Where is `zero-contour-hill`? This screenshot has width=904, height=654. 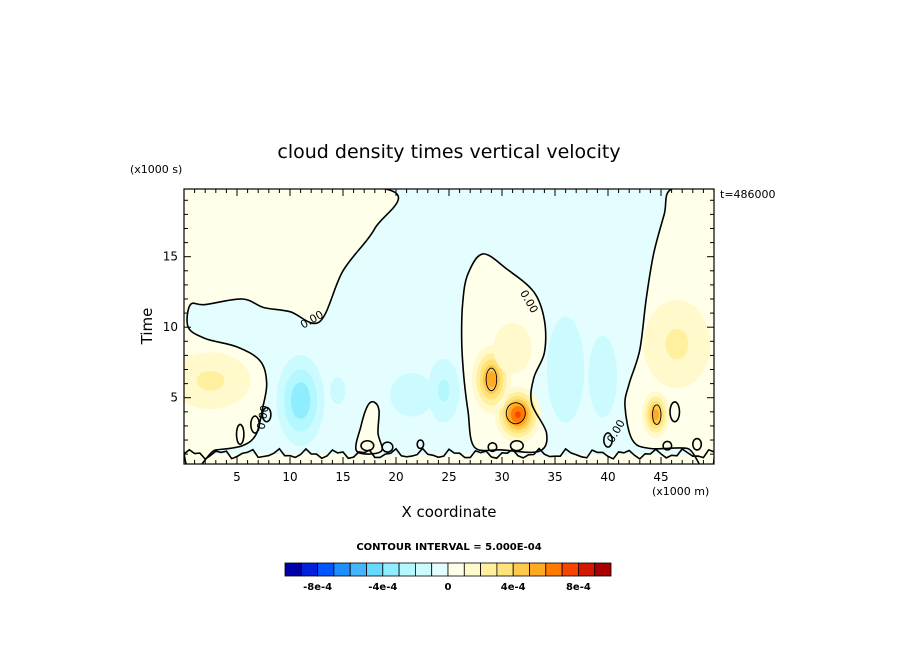
zero-contour-hill is located at coordinates (369, 427).